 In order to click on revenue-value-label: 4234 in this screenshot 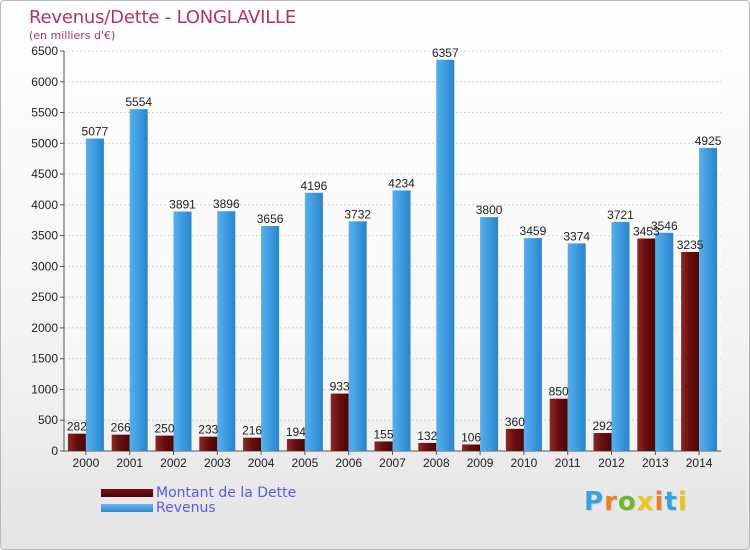, I will do `click(401, 183)`.